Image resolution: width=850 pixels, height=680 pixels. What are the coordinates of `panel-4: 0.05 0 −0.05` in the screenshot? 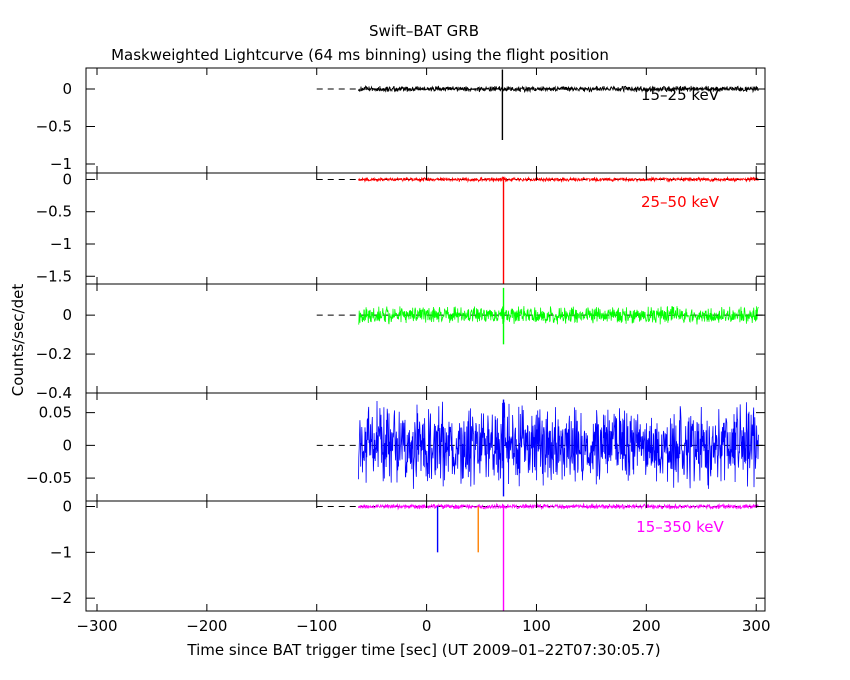 It's located at (396, 447).